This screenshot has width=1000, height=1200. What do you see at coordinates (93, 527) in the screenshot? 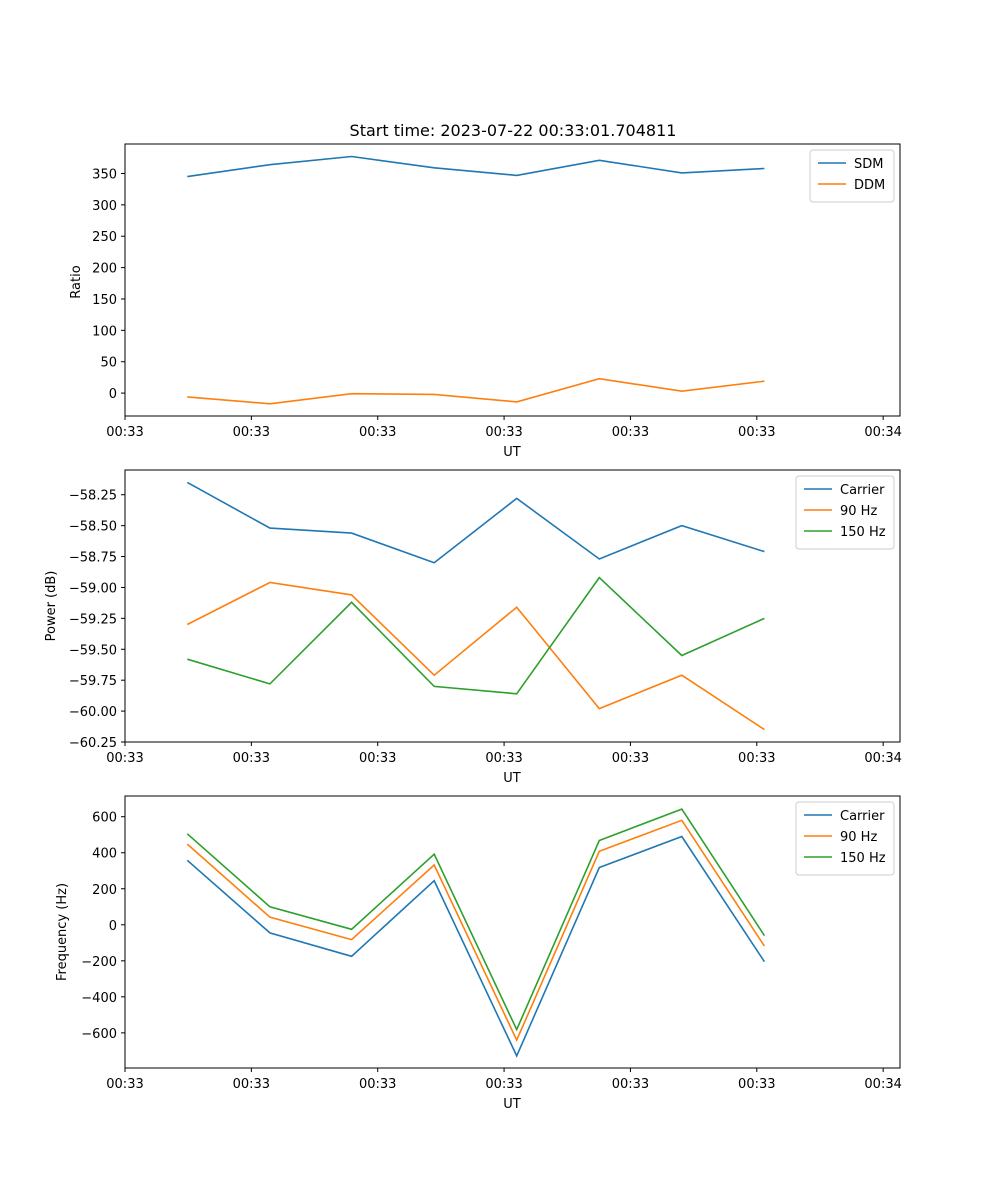
I see `y-tick-label: −58.50` at bounding box center [93, 527].